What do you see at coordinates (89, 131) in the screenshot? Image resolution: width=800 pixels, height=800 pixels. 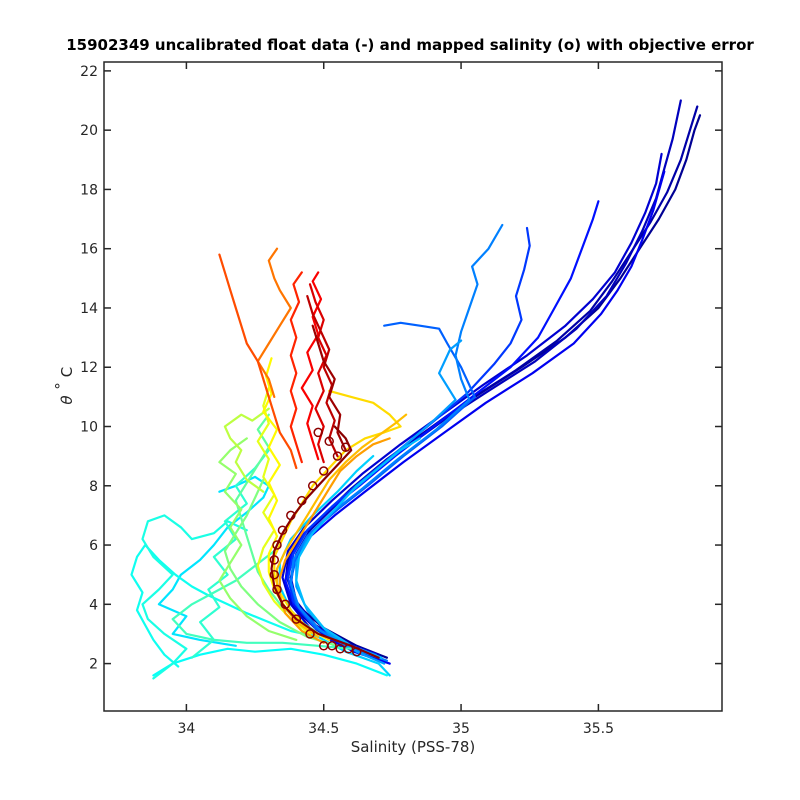 I see `y-tick-label: 20` at bounding box center [89, 131].